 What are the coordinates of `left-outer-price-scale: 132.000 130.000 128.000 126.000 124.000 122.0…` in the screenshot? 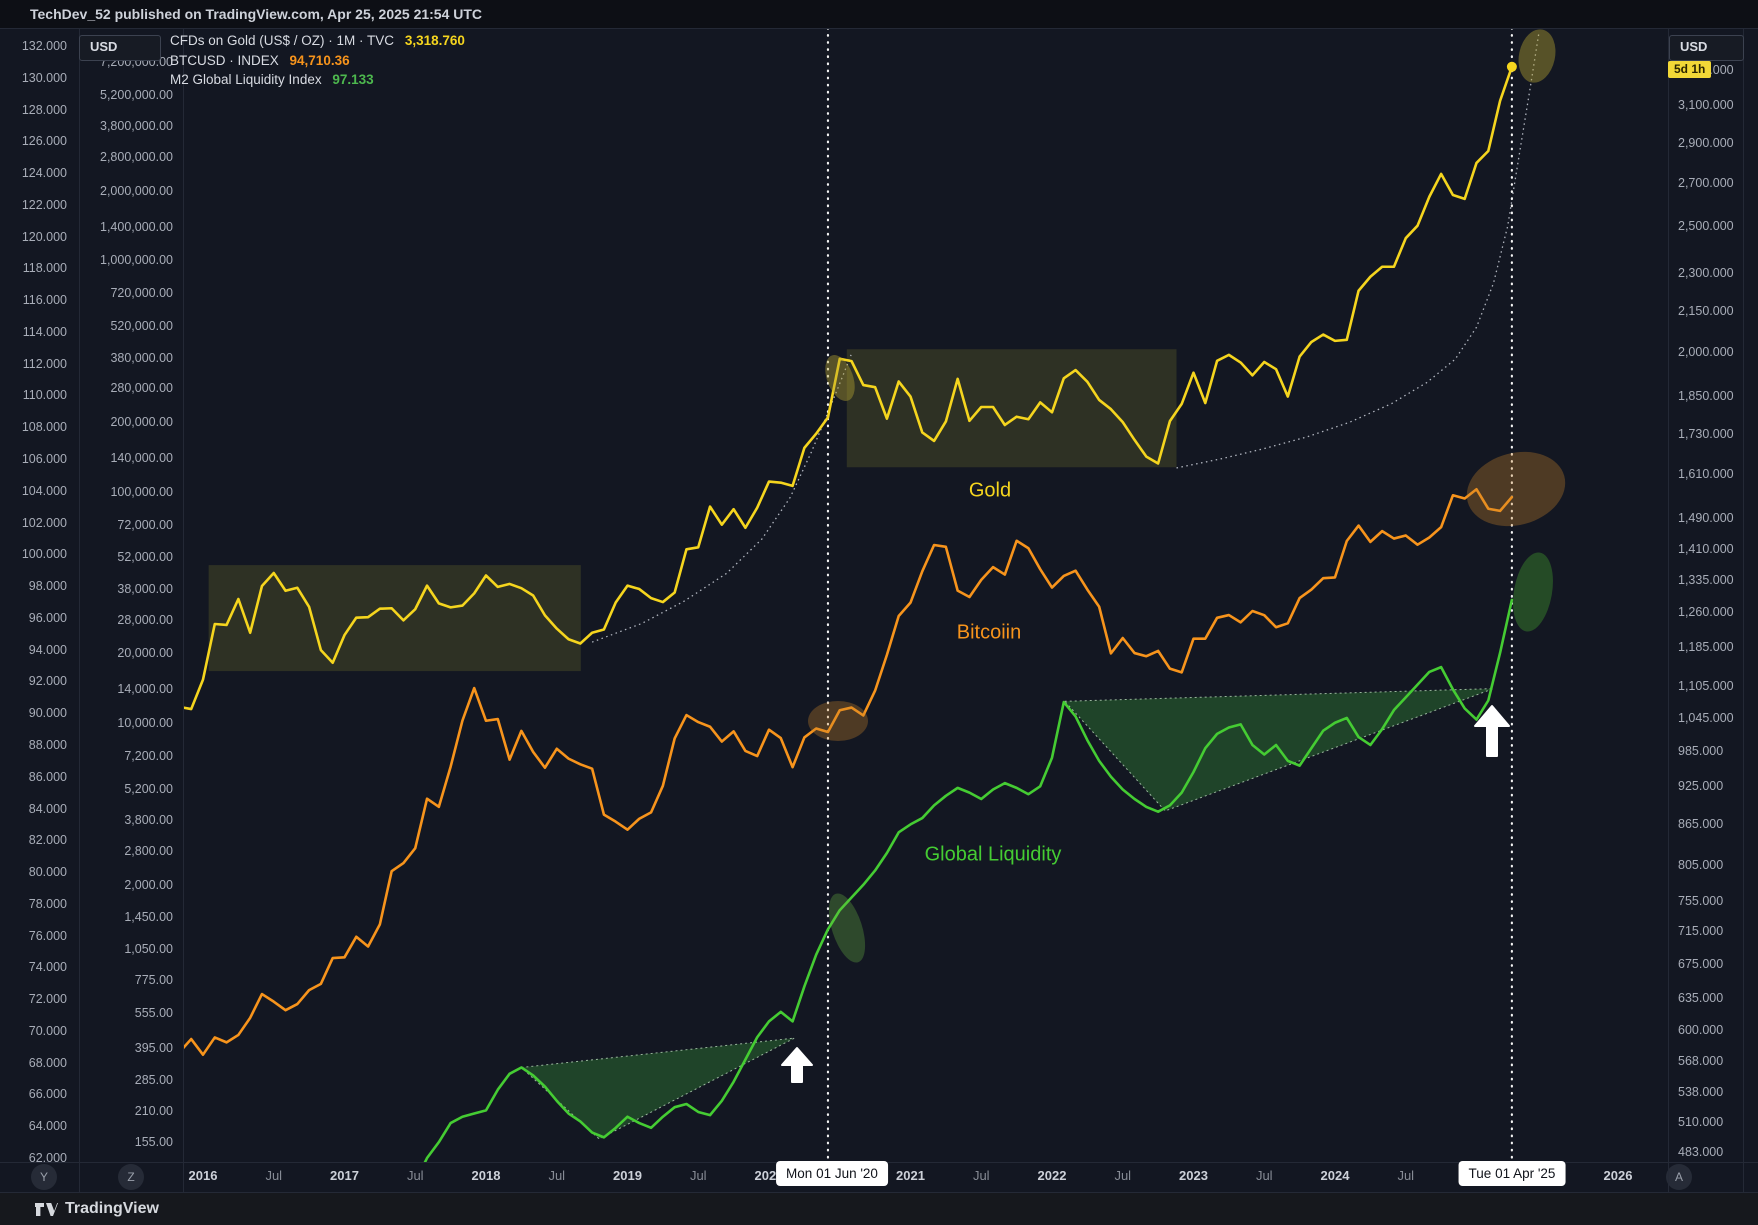 It's located at (39, 596).